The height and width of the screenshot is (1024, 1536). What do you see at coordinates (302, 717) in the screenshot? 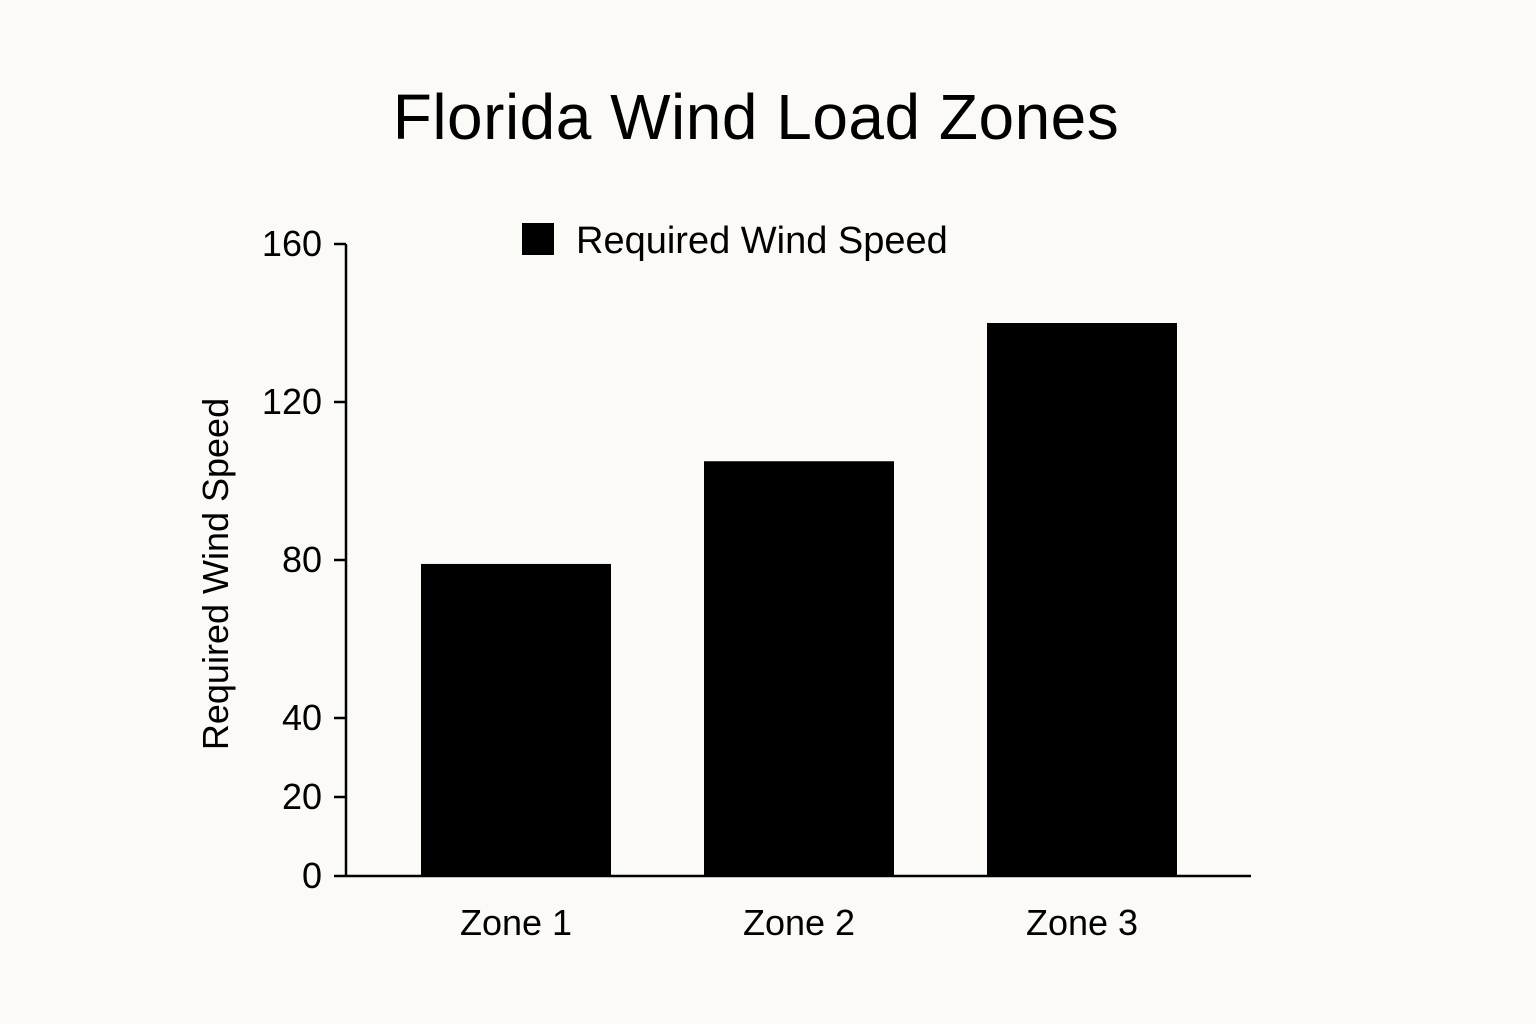
I see `y-tick-label: 40` at bounding box center [302, 717].